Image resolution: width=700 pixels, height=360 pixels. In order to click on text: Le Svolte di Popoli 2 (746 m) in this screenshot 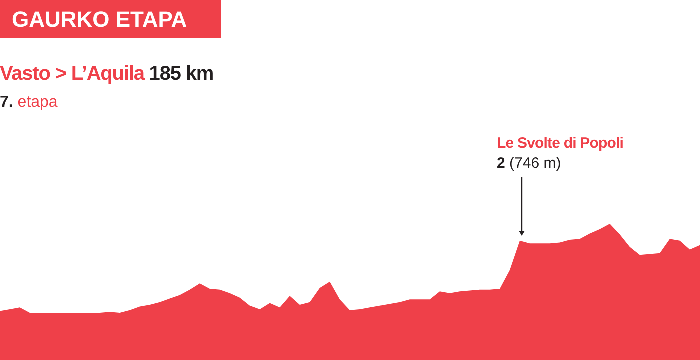, I will do `click(560, 153)`.